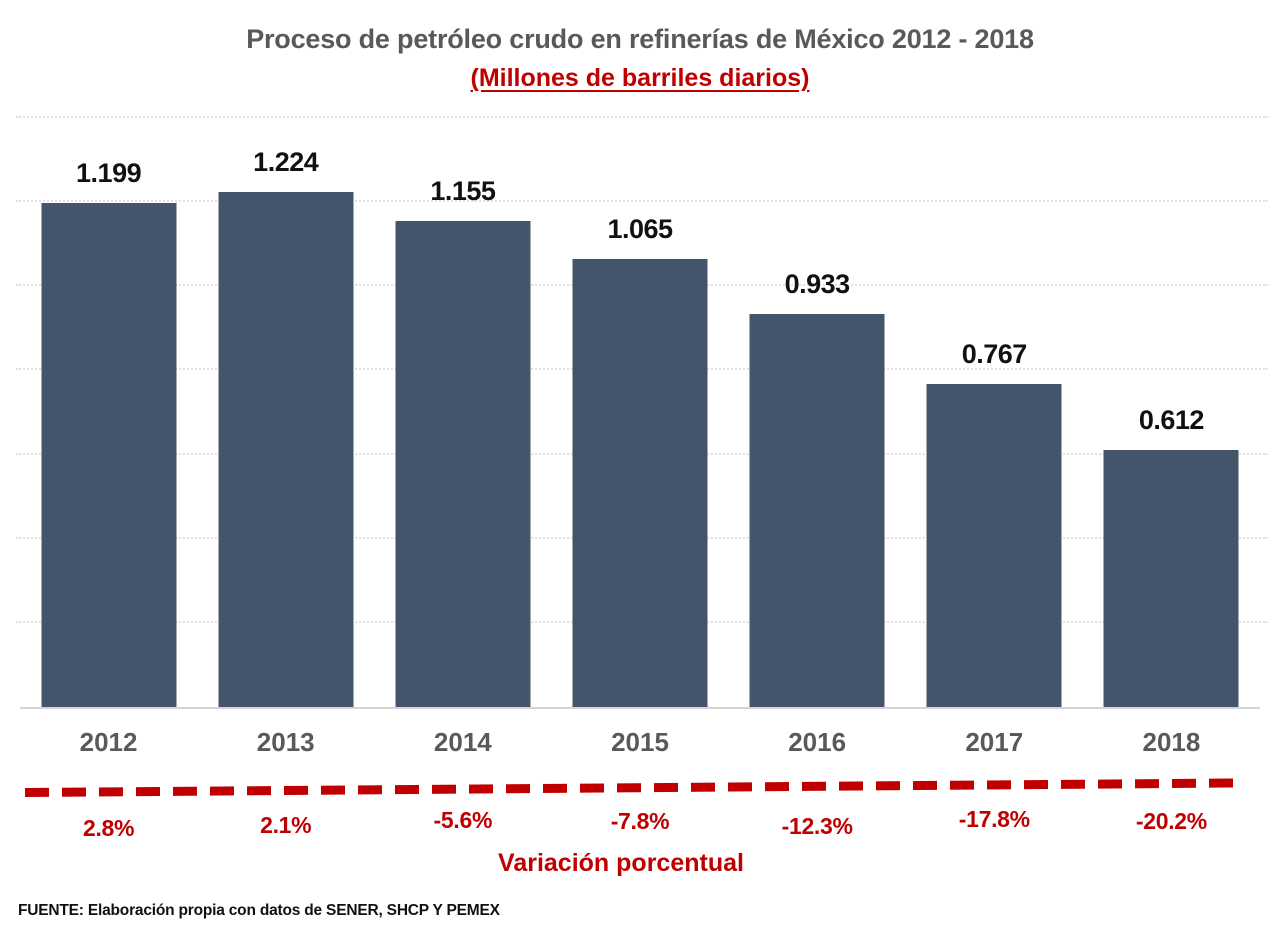 This screenshot has height=929, width=1280. What do you see at coordinates (640, 228) in the screenshot?
I see `bar-value-label-2015: 1.065` at bounding box center [640, 228].